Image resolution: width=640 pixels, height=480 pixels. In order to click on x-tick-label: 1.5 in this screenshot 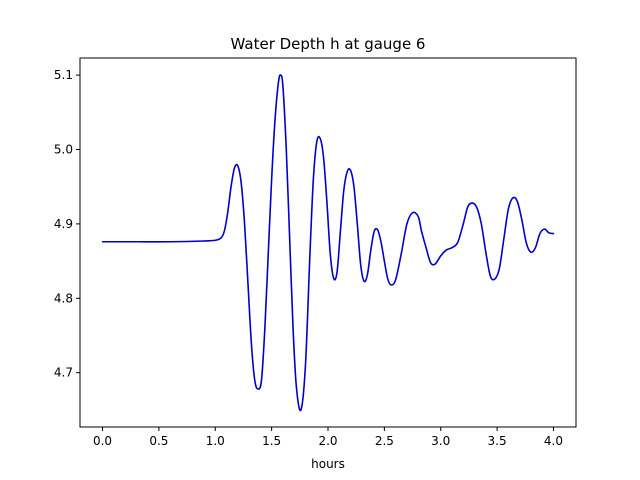, I will do `click(271, 441)`.